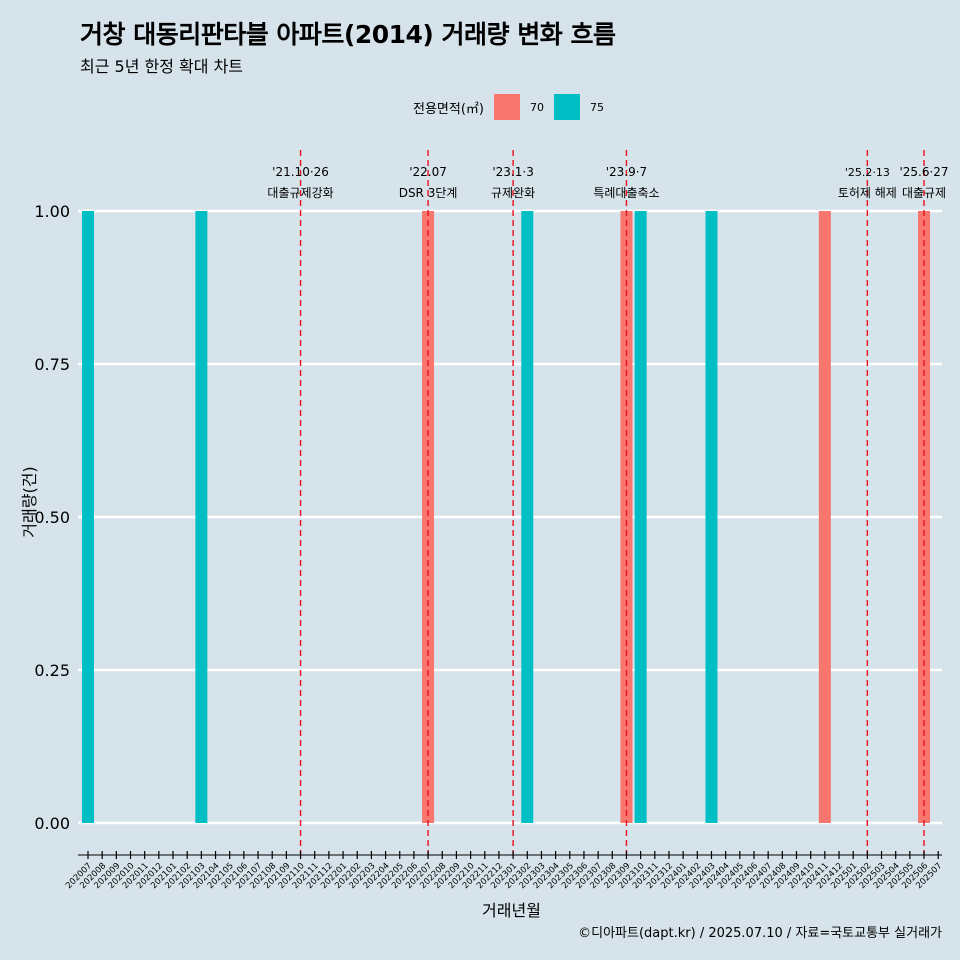  Describe the element at coordinates (300, 172) in the screenshot. I see `annotation-date: '21.10·26` at that location.